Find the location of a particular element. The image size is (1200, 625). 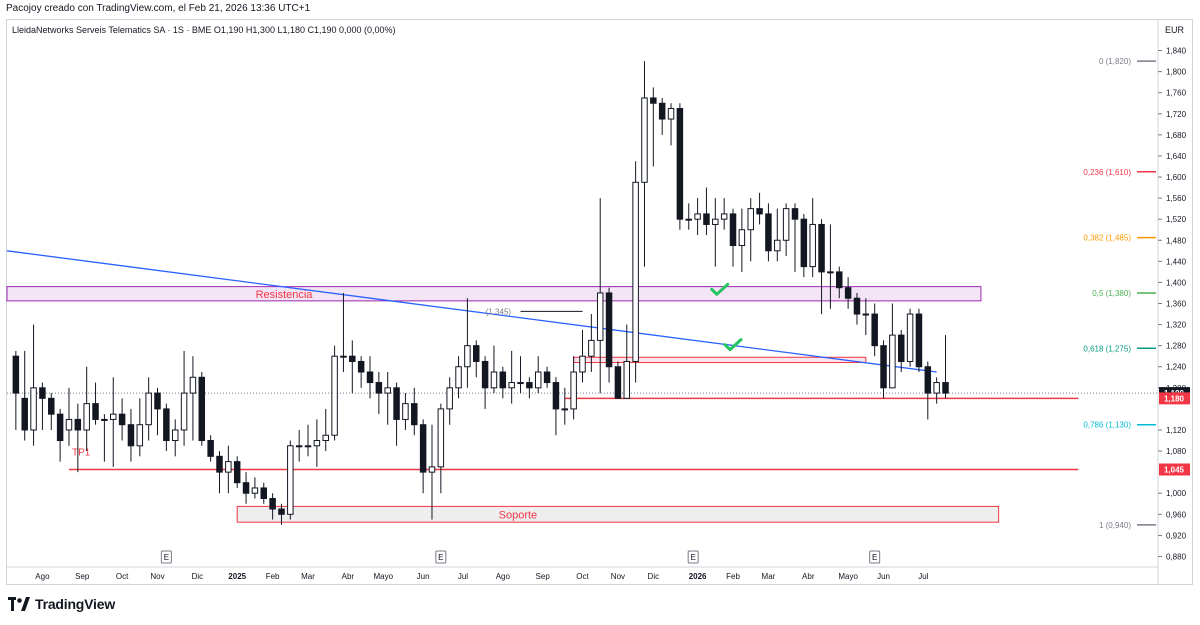

fib-label-5: 0,786 (1,130) is located at coordinates (1107, 425).